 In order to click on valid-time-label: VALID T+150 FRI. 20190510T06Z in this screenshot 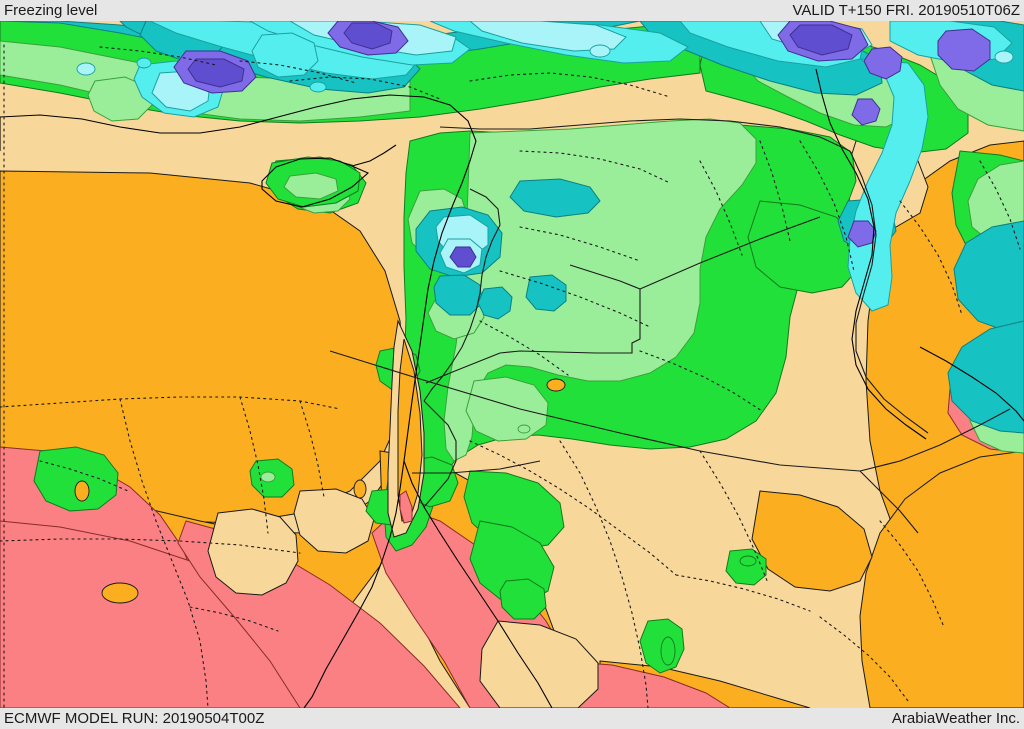, I will do `click(906, 10)`.